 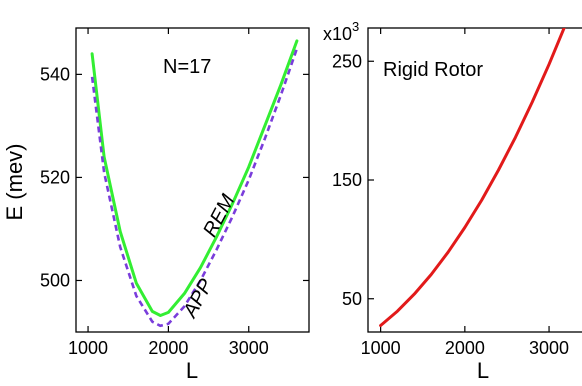 I want to click on left-series-labels: REM APP, so click(x=209, y=256).